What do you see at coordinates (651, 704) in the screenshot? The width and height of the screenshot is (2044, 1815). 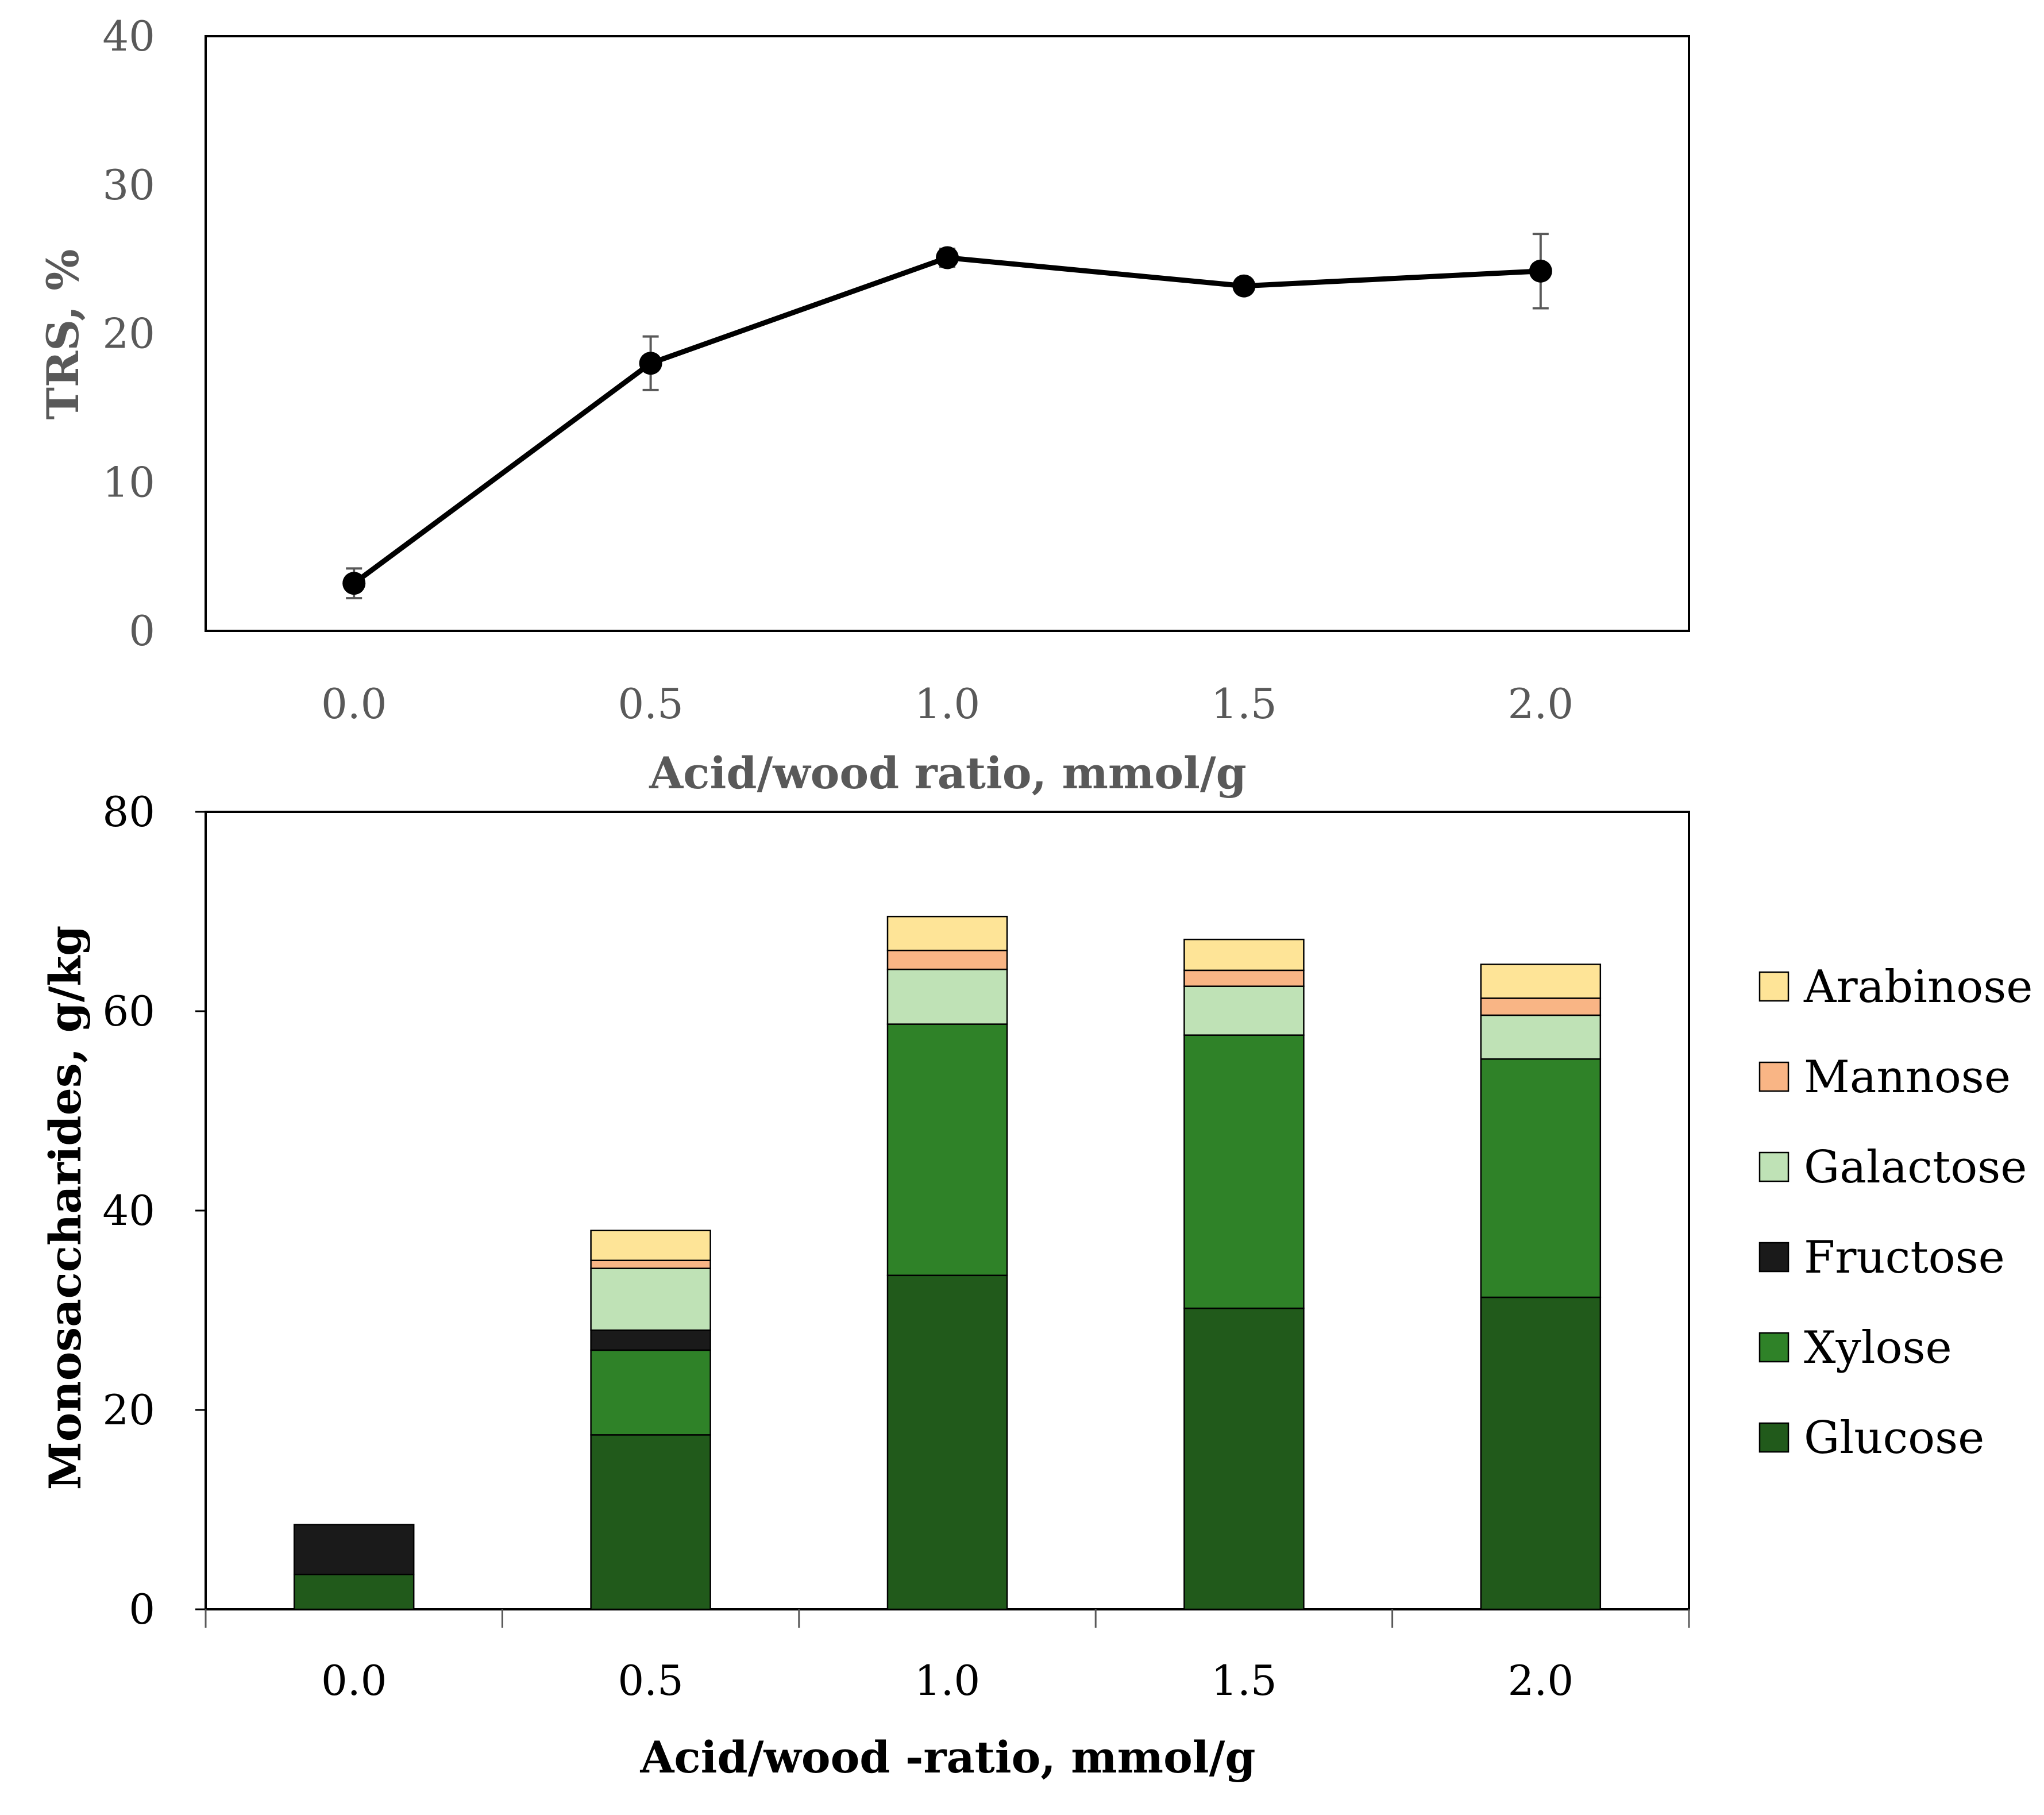 I see `top-x-tick-label: 0.5` at bounding box center [651, 704].